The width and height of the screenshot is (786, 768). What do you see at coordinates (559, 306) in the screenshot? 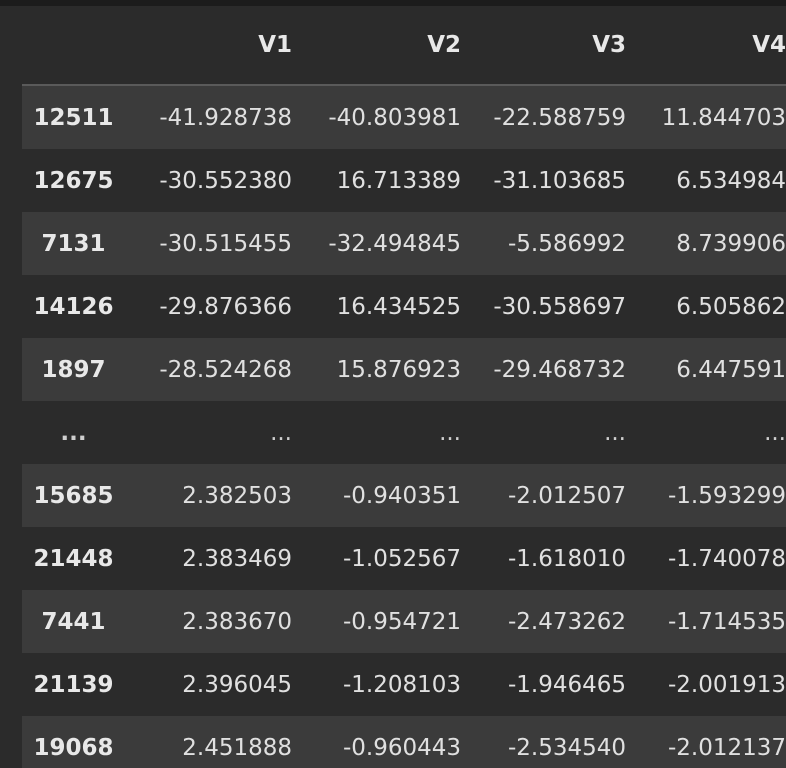
I see `table-cell: -30.558697` at bounding box center [559, 306].